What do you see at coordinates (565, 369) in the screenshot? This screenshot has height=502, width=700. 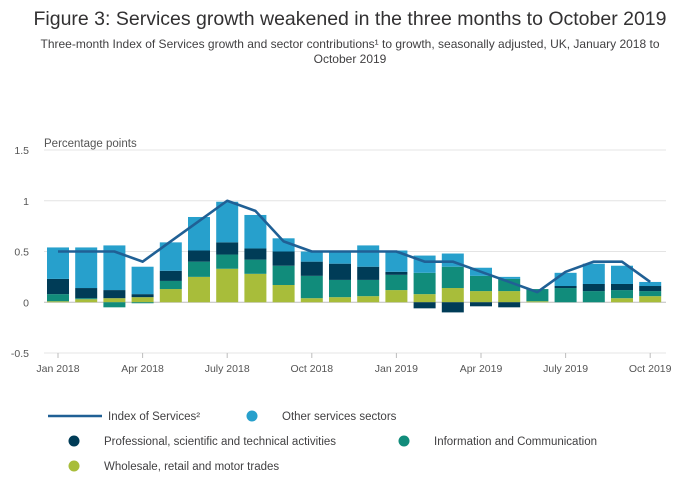 I see `x-tick-label: July 2019` at bounding box center [565, 369].